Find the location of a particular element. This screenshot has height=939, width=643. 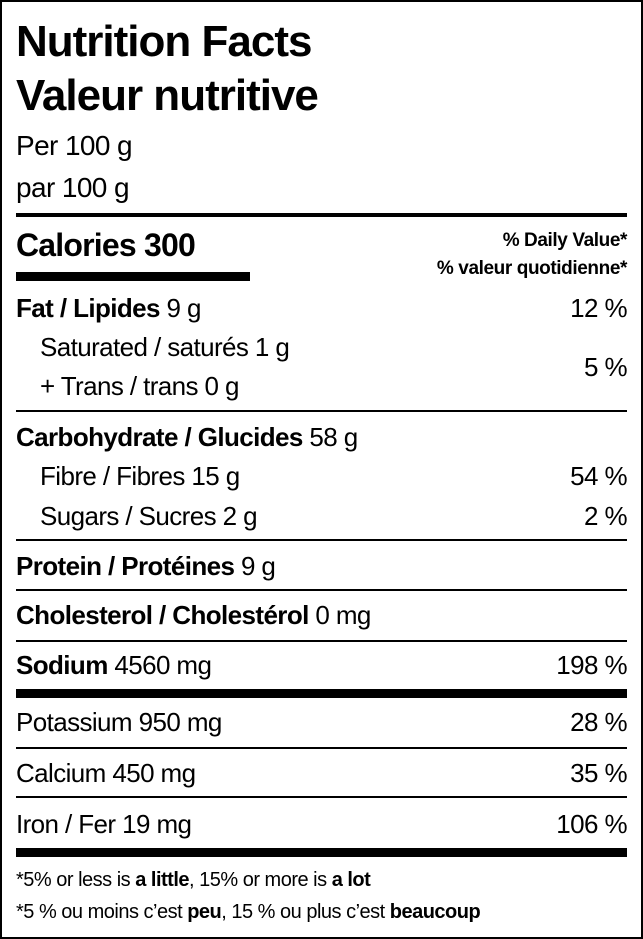

calories-underline is located at coordinates (133, 276).